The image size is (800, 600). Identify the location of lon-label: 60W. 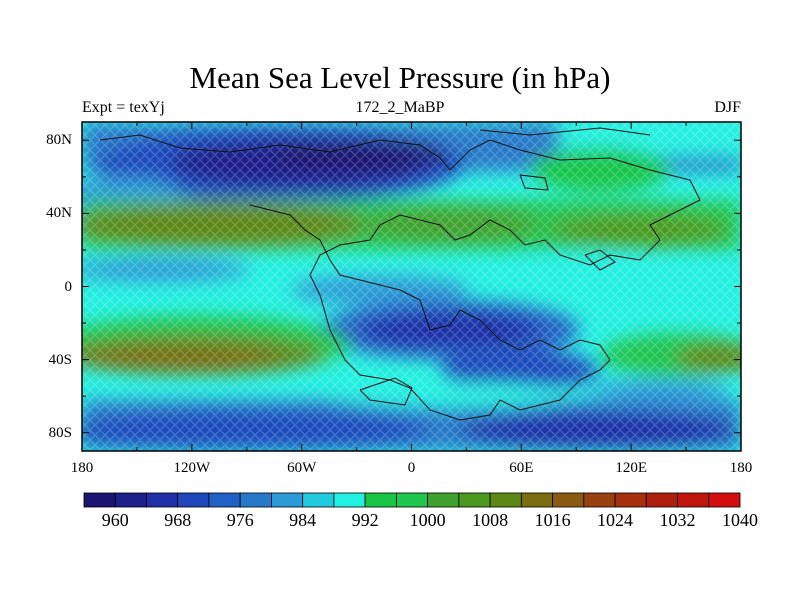
(302, 468).